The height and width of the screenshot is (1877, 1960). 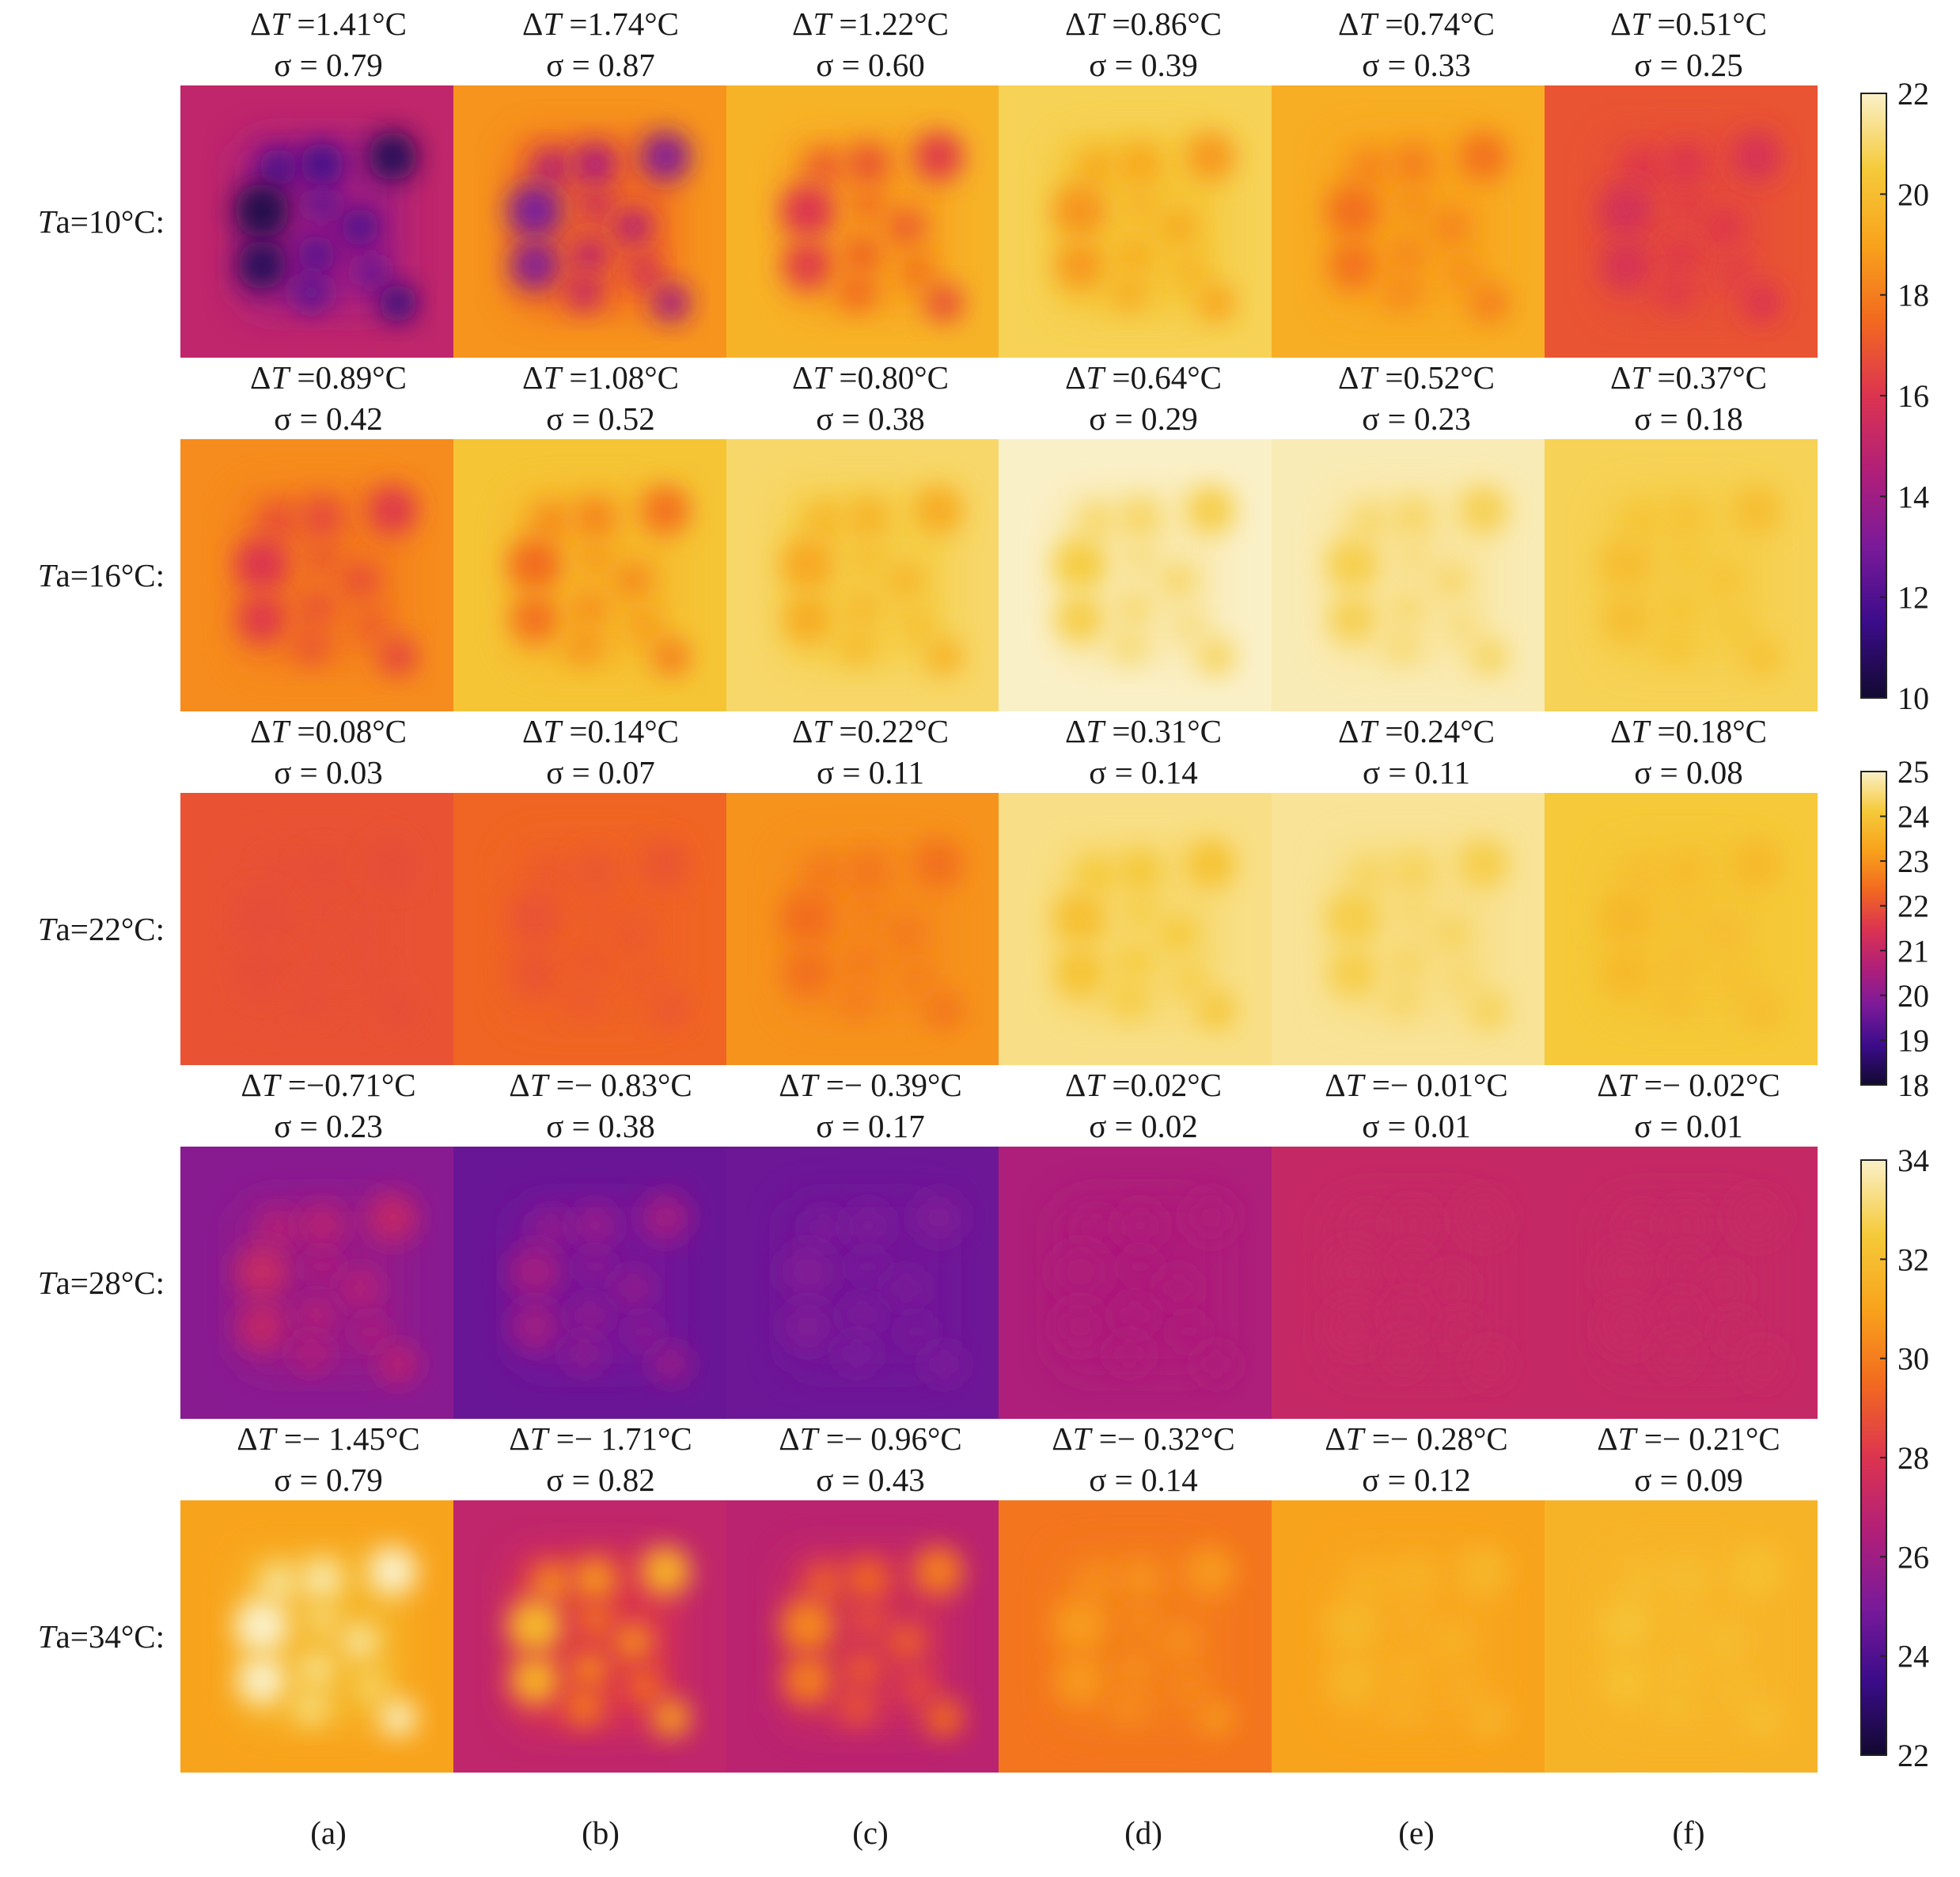 I want to click on colorbar-tick-label: 21, so click(x=1913, y=951).